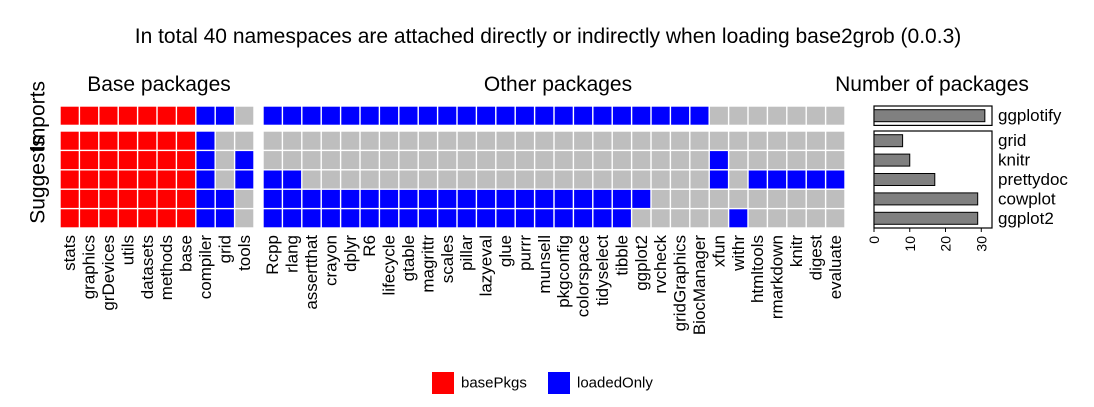 The width and height of the screenshot is (1094, 407). I want to click on cell-cowplot-crayon, so click(330, 198).